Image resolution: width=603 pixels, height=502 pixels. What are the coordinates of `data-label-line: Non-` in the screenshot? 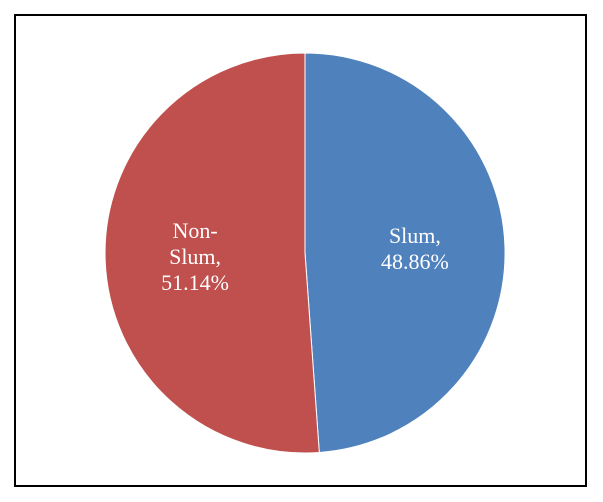 It's located at (194, 230).